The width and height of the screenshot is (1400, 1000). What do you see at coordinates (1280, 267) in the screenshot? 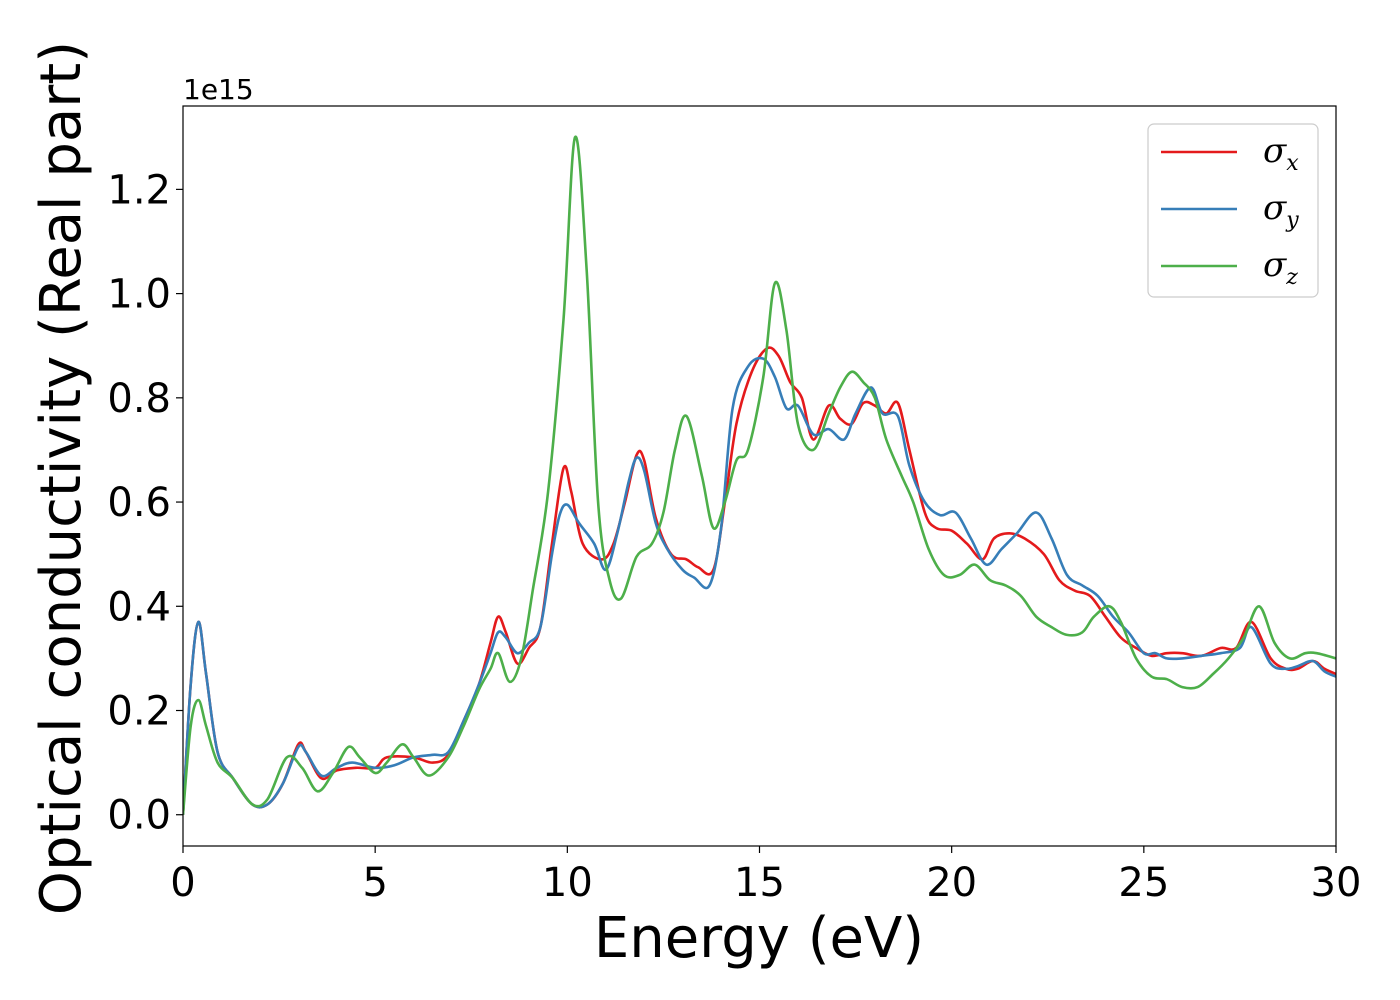
I see `legend-label-z: σz` at bounding box center [1280, 267].